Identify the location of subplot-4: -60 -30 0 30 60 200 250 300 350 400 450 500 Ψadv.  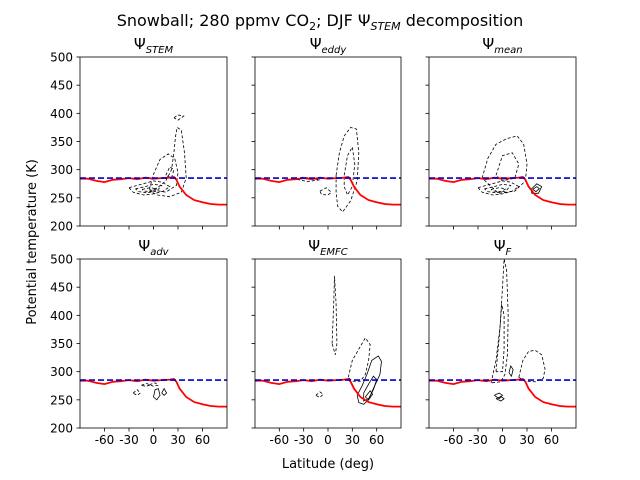
(139, 342).